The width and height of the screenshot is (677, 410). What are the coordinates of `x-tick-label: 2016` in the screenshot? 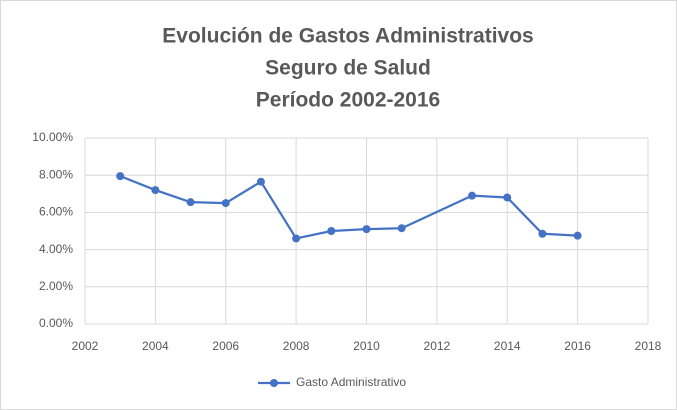 It's located at (577, 346).